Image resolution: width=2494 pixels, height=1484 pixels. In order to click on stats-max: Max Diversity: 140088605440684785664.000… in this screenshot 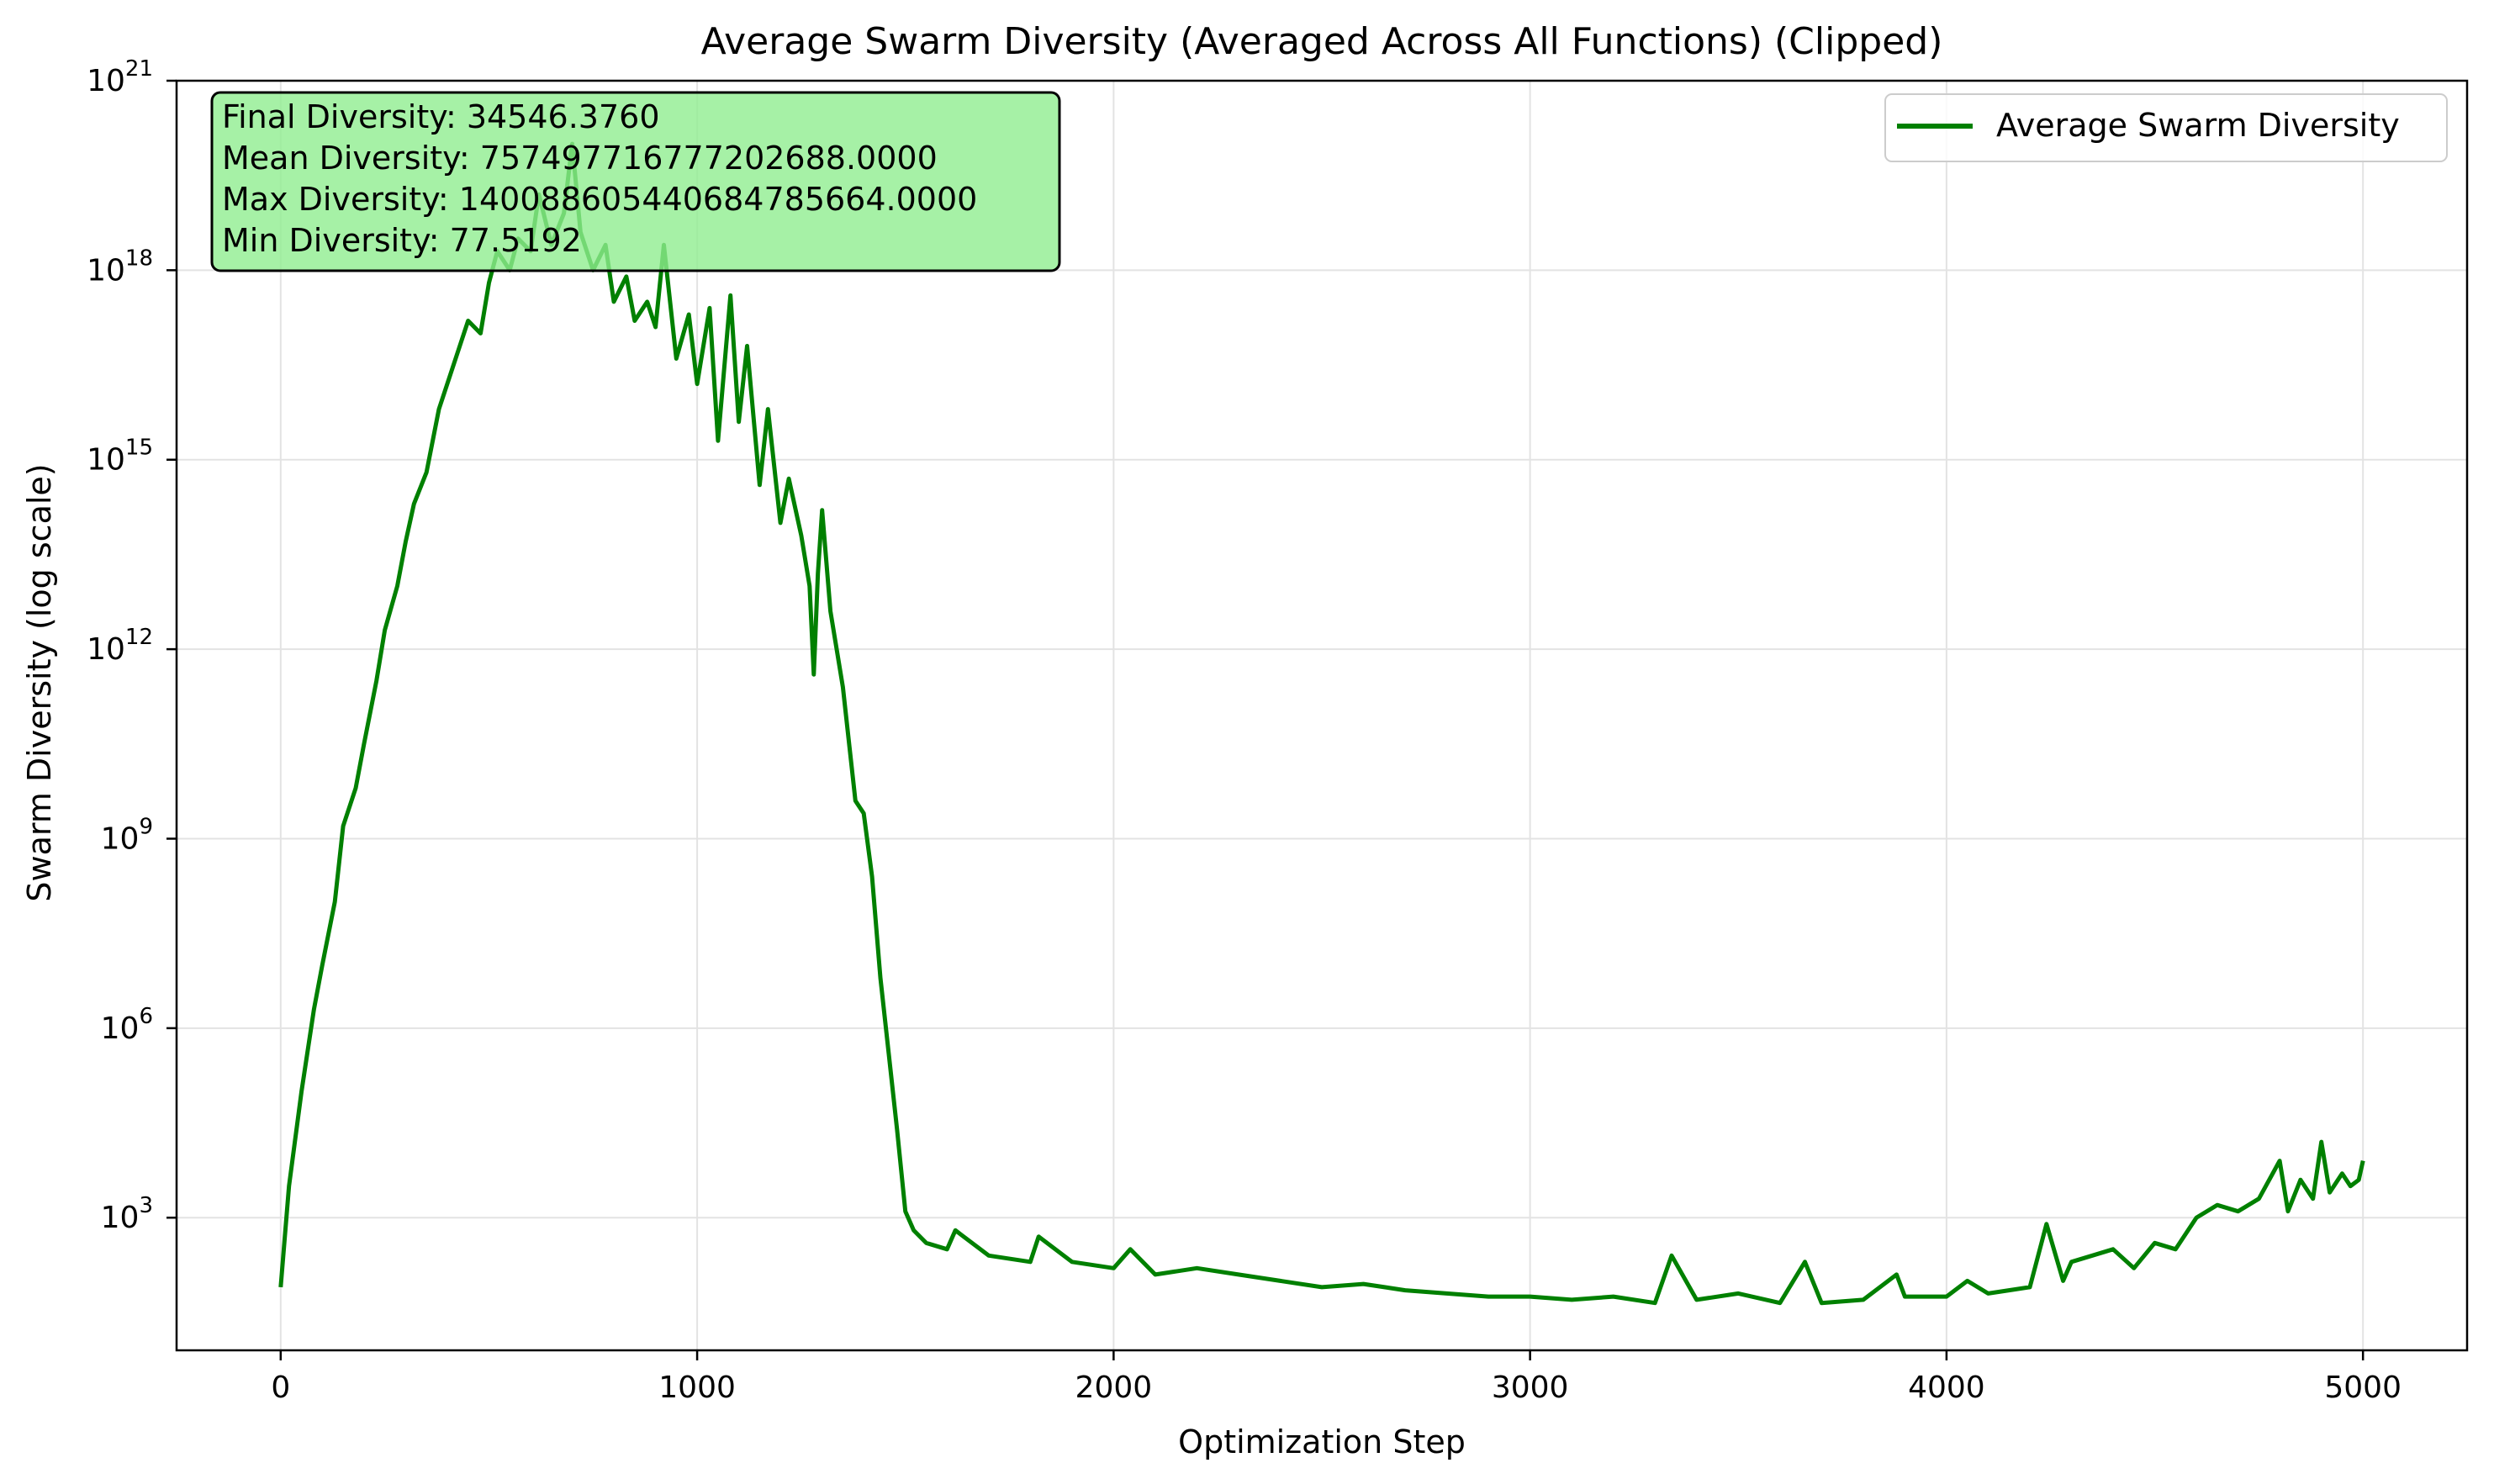, I will do `click(600, 199)`.